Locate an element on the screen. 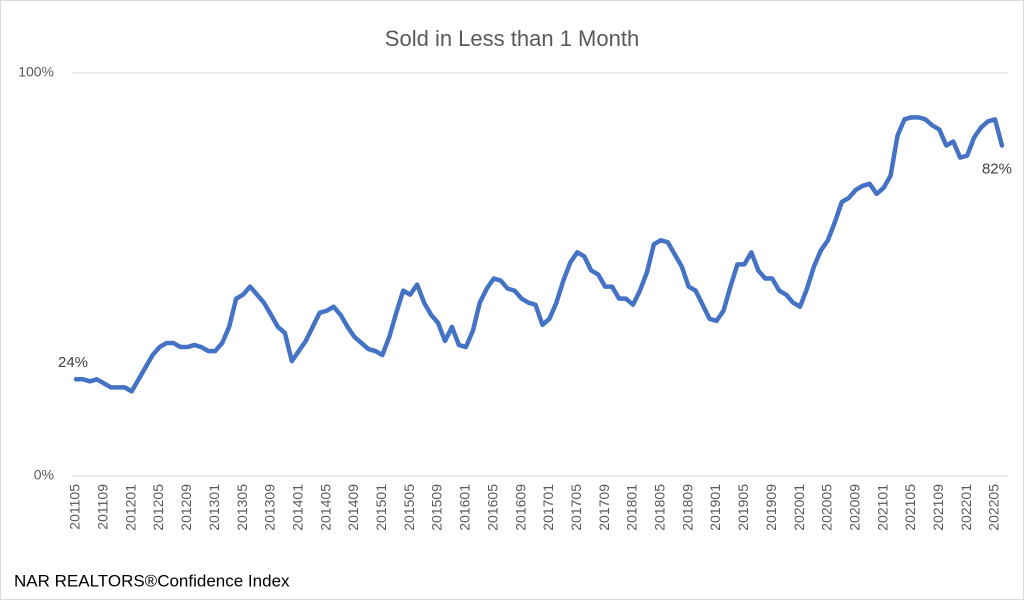 This screenshot has height=600, width=1024. data-label: 82% is located at coordinates (997, 169).